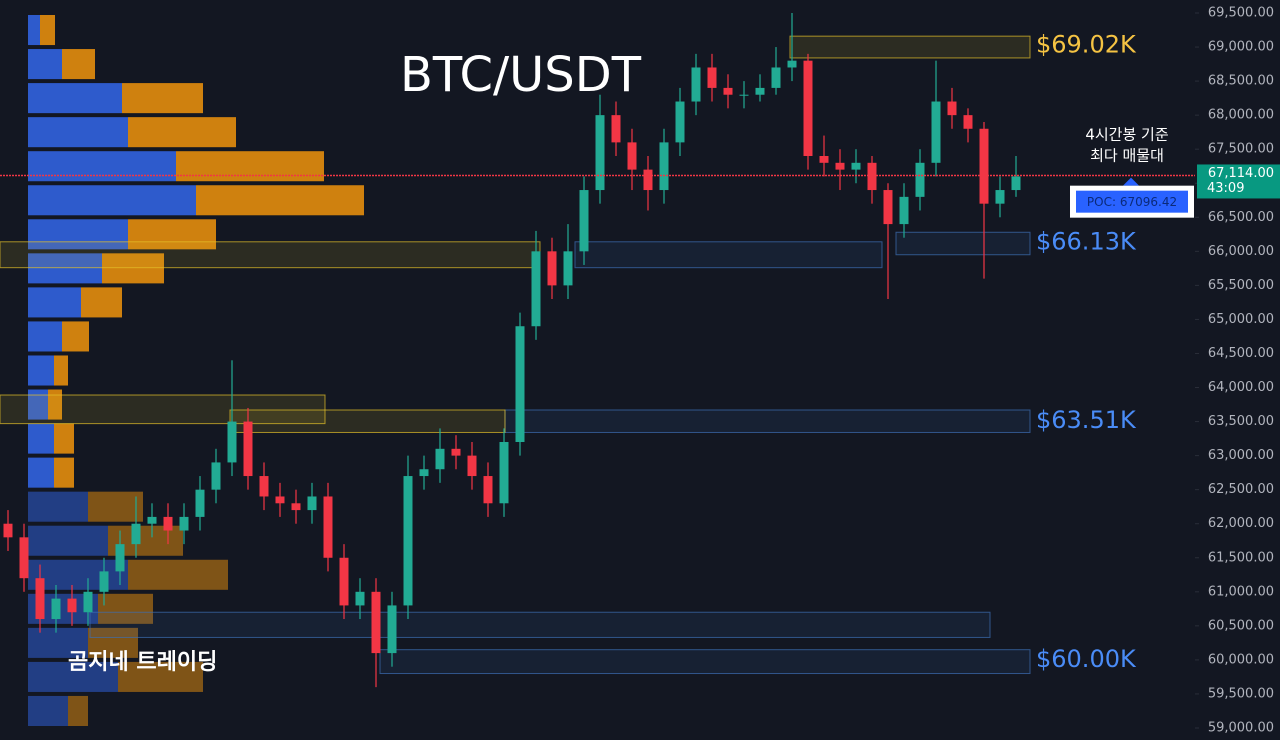  Describe the element at coordinates (1241, 421) in the screenshot. I see `y-tick-label: 63,500.00` at that location.